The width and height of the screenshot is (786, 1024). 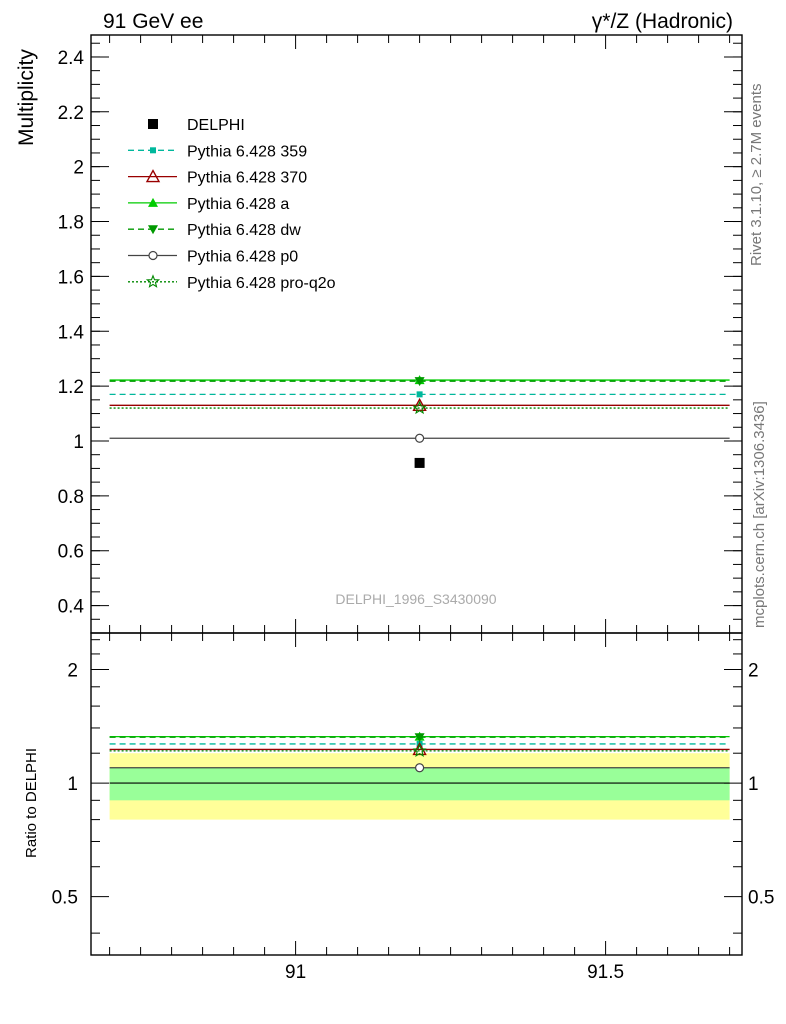 I want to click on series-pythia-6-428-pro-q2o-point, so click(x=419, y=407).